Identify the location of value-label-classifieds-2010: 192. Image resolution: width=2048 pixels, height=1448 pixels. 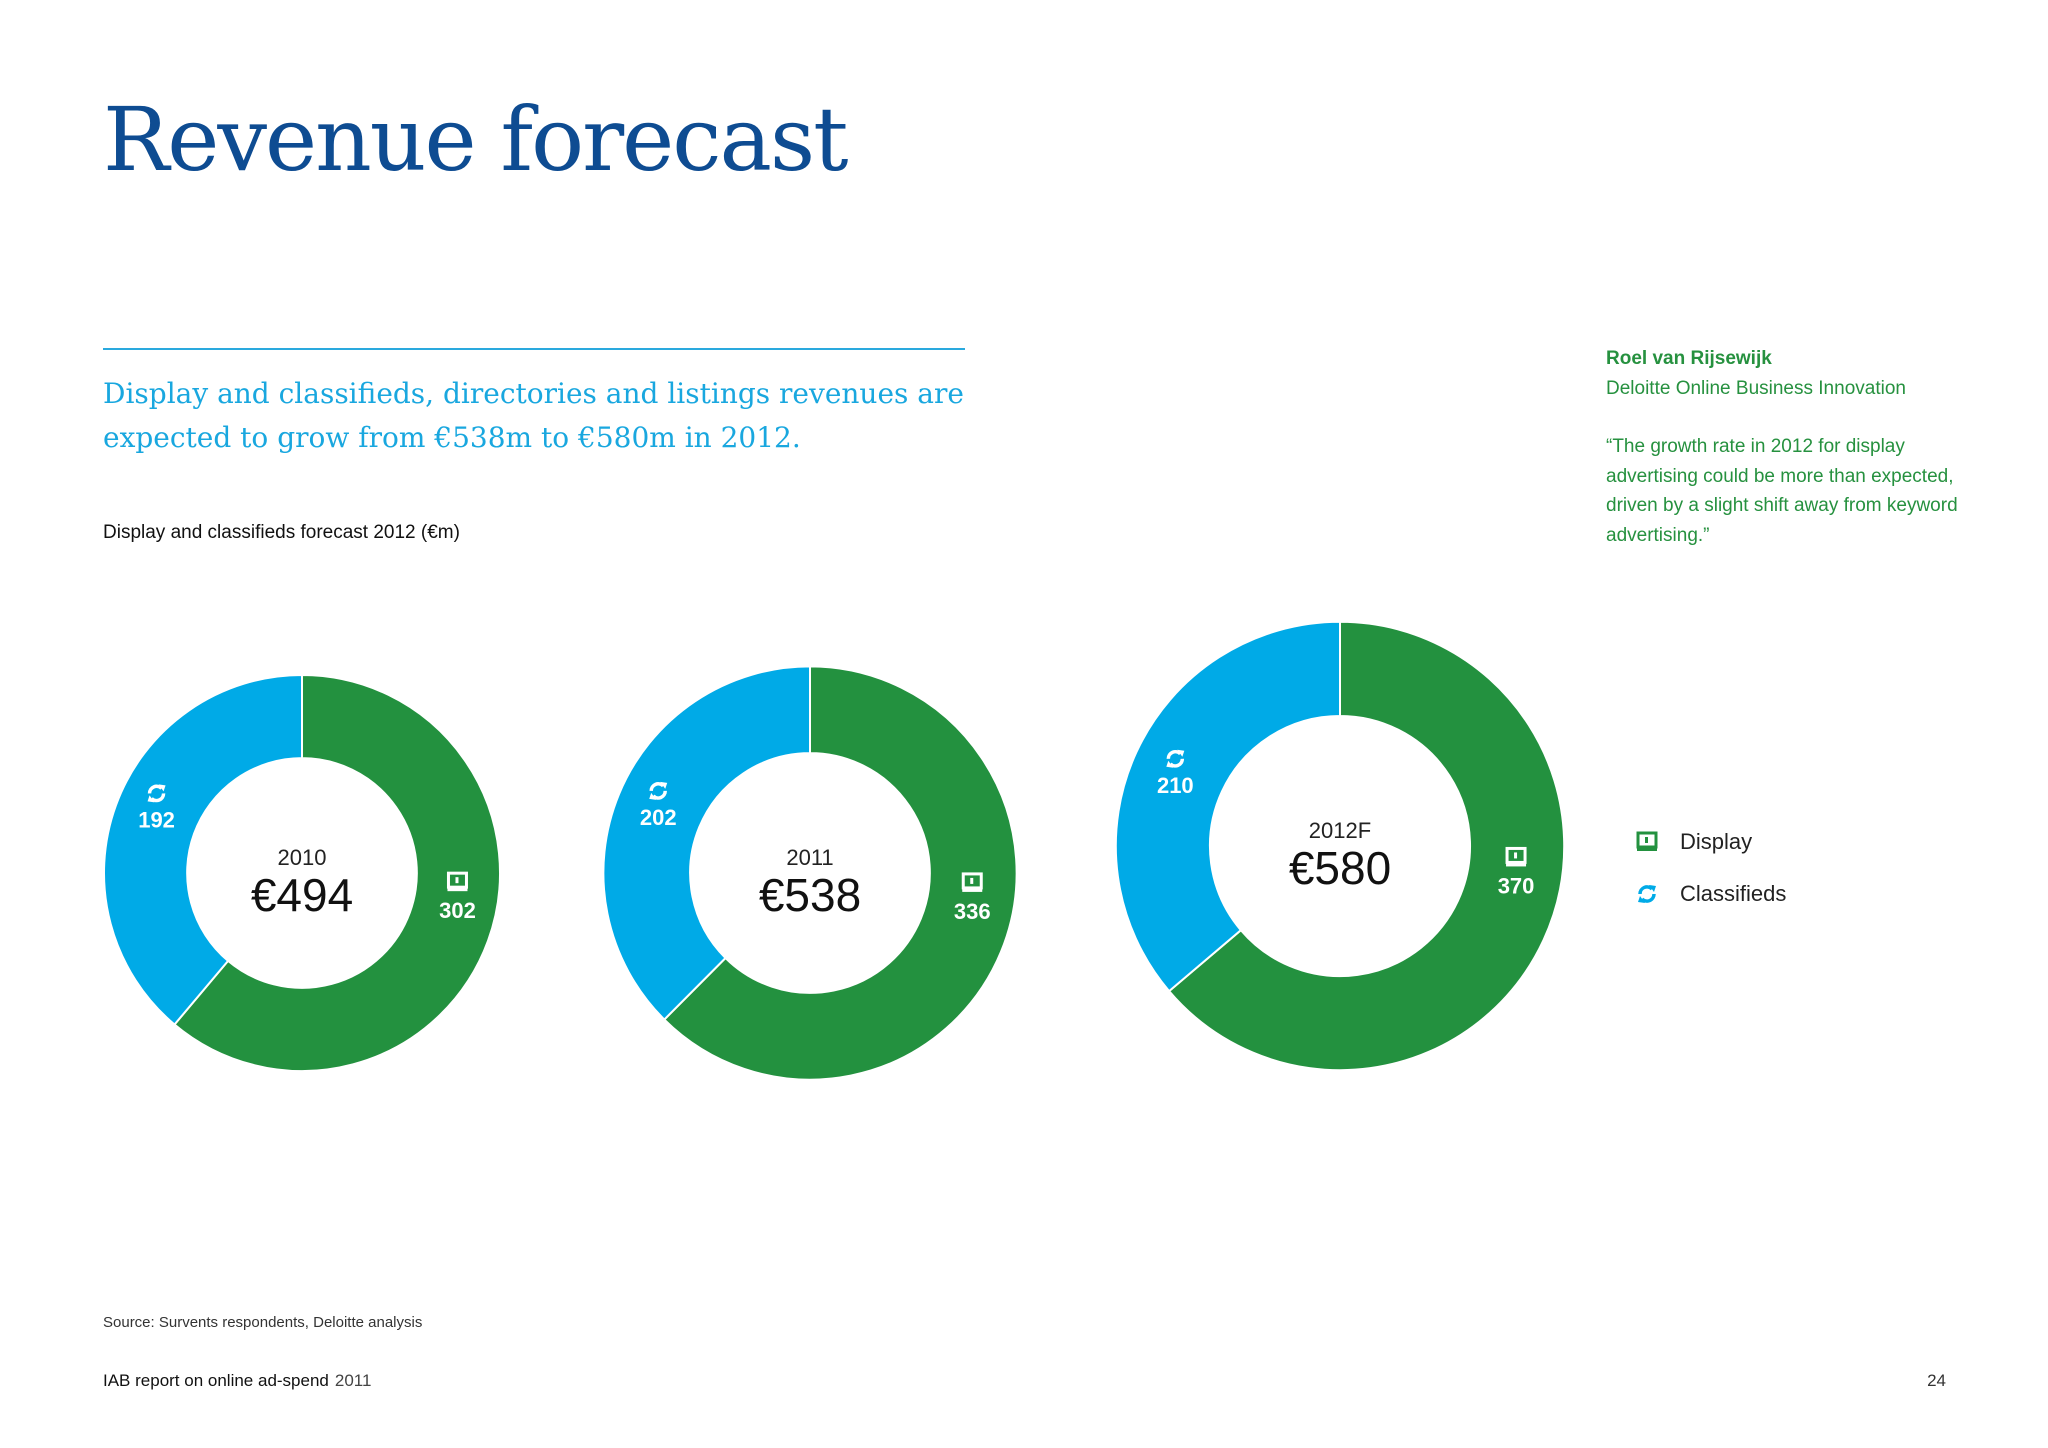
(156, 819).